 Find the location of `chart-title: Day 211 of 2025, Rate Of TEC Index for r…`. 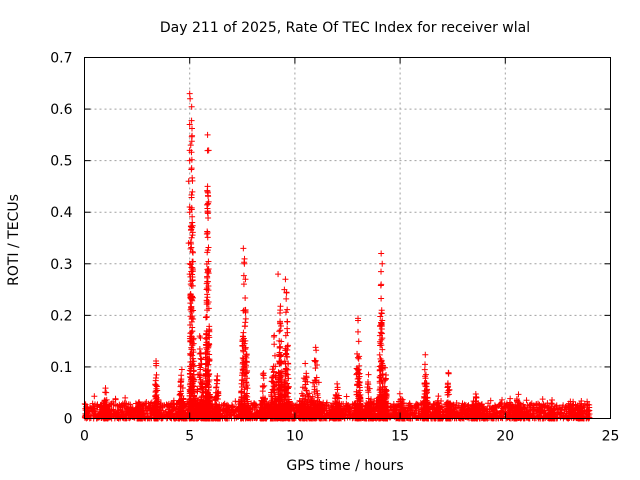

chart-title: Day 211 of 2025, Rate Of TEC Index for r… is located at coordinates (345, 28).